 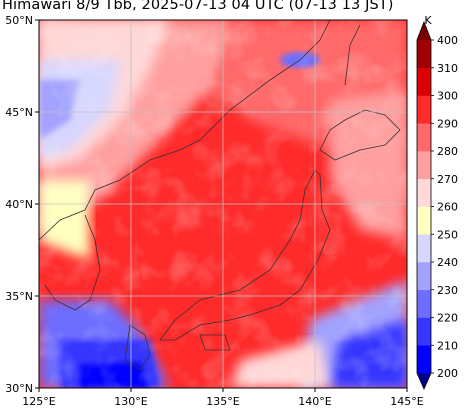 What do you see at coordinates (19, 296) in the screenshot?
I see `lat-tick-label: 35°N` at bounding box center [19, 296].